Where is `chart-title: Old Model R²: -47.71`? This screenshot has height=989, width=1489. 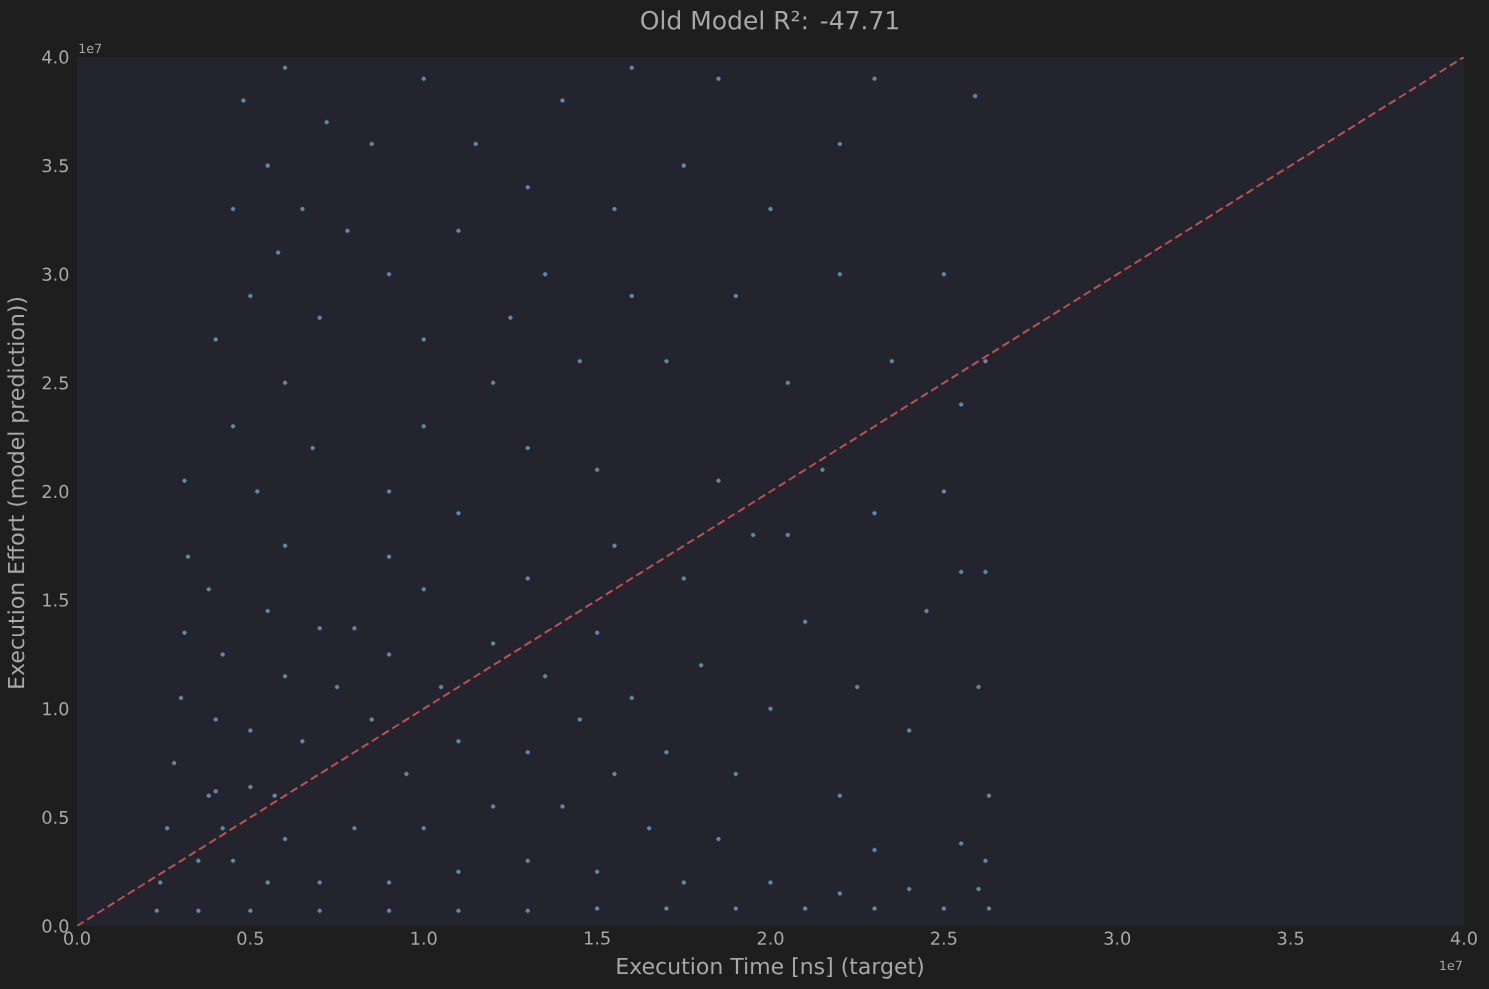
chart-title: Old Model R²: -47.71 is located at coordinates (769, 20).